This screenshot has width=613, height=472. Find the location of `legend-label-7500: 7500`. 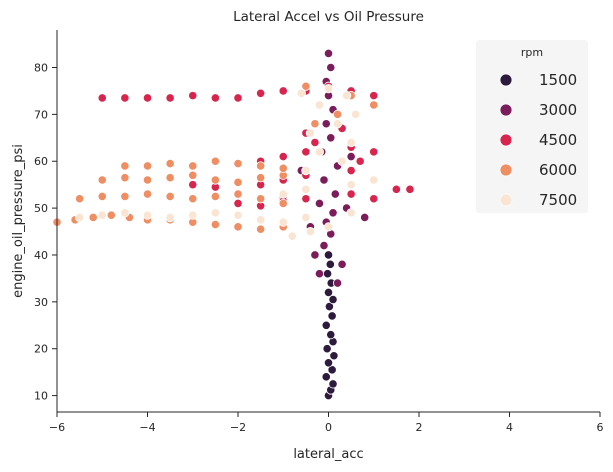

legend-label-7500: 7500 is located at coordinates (558, 200).